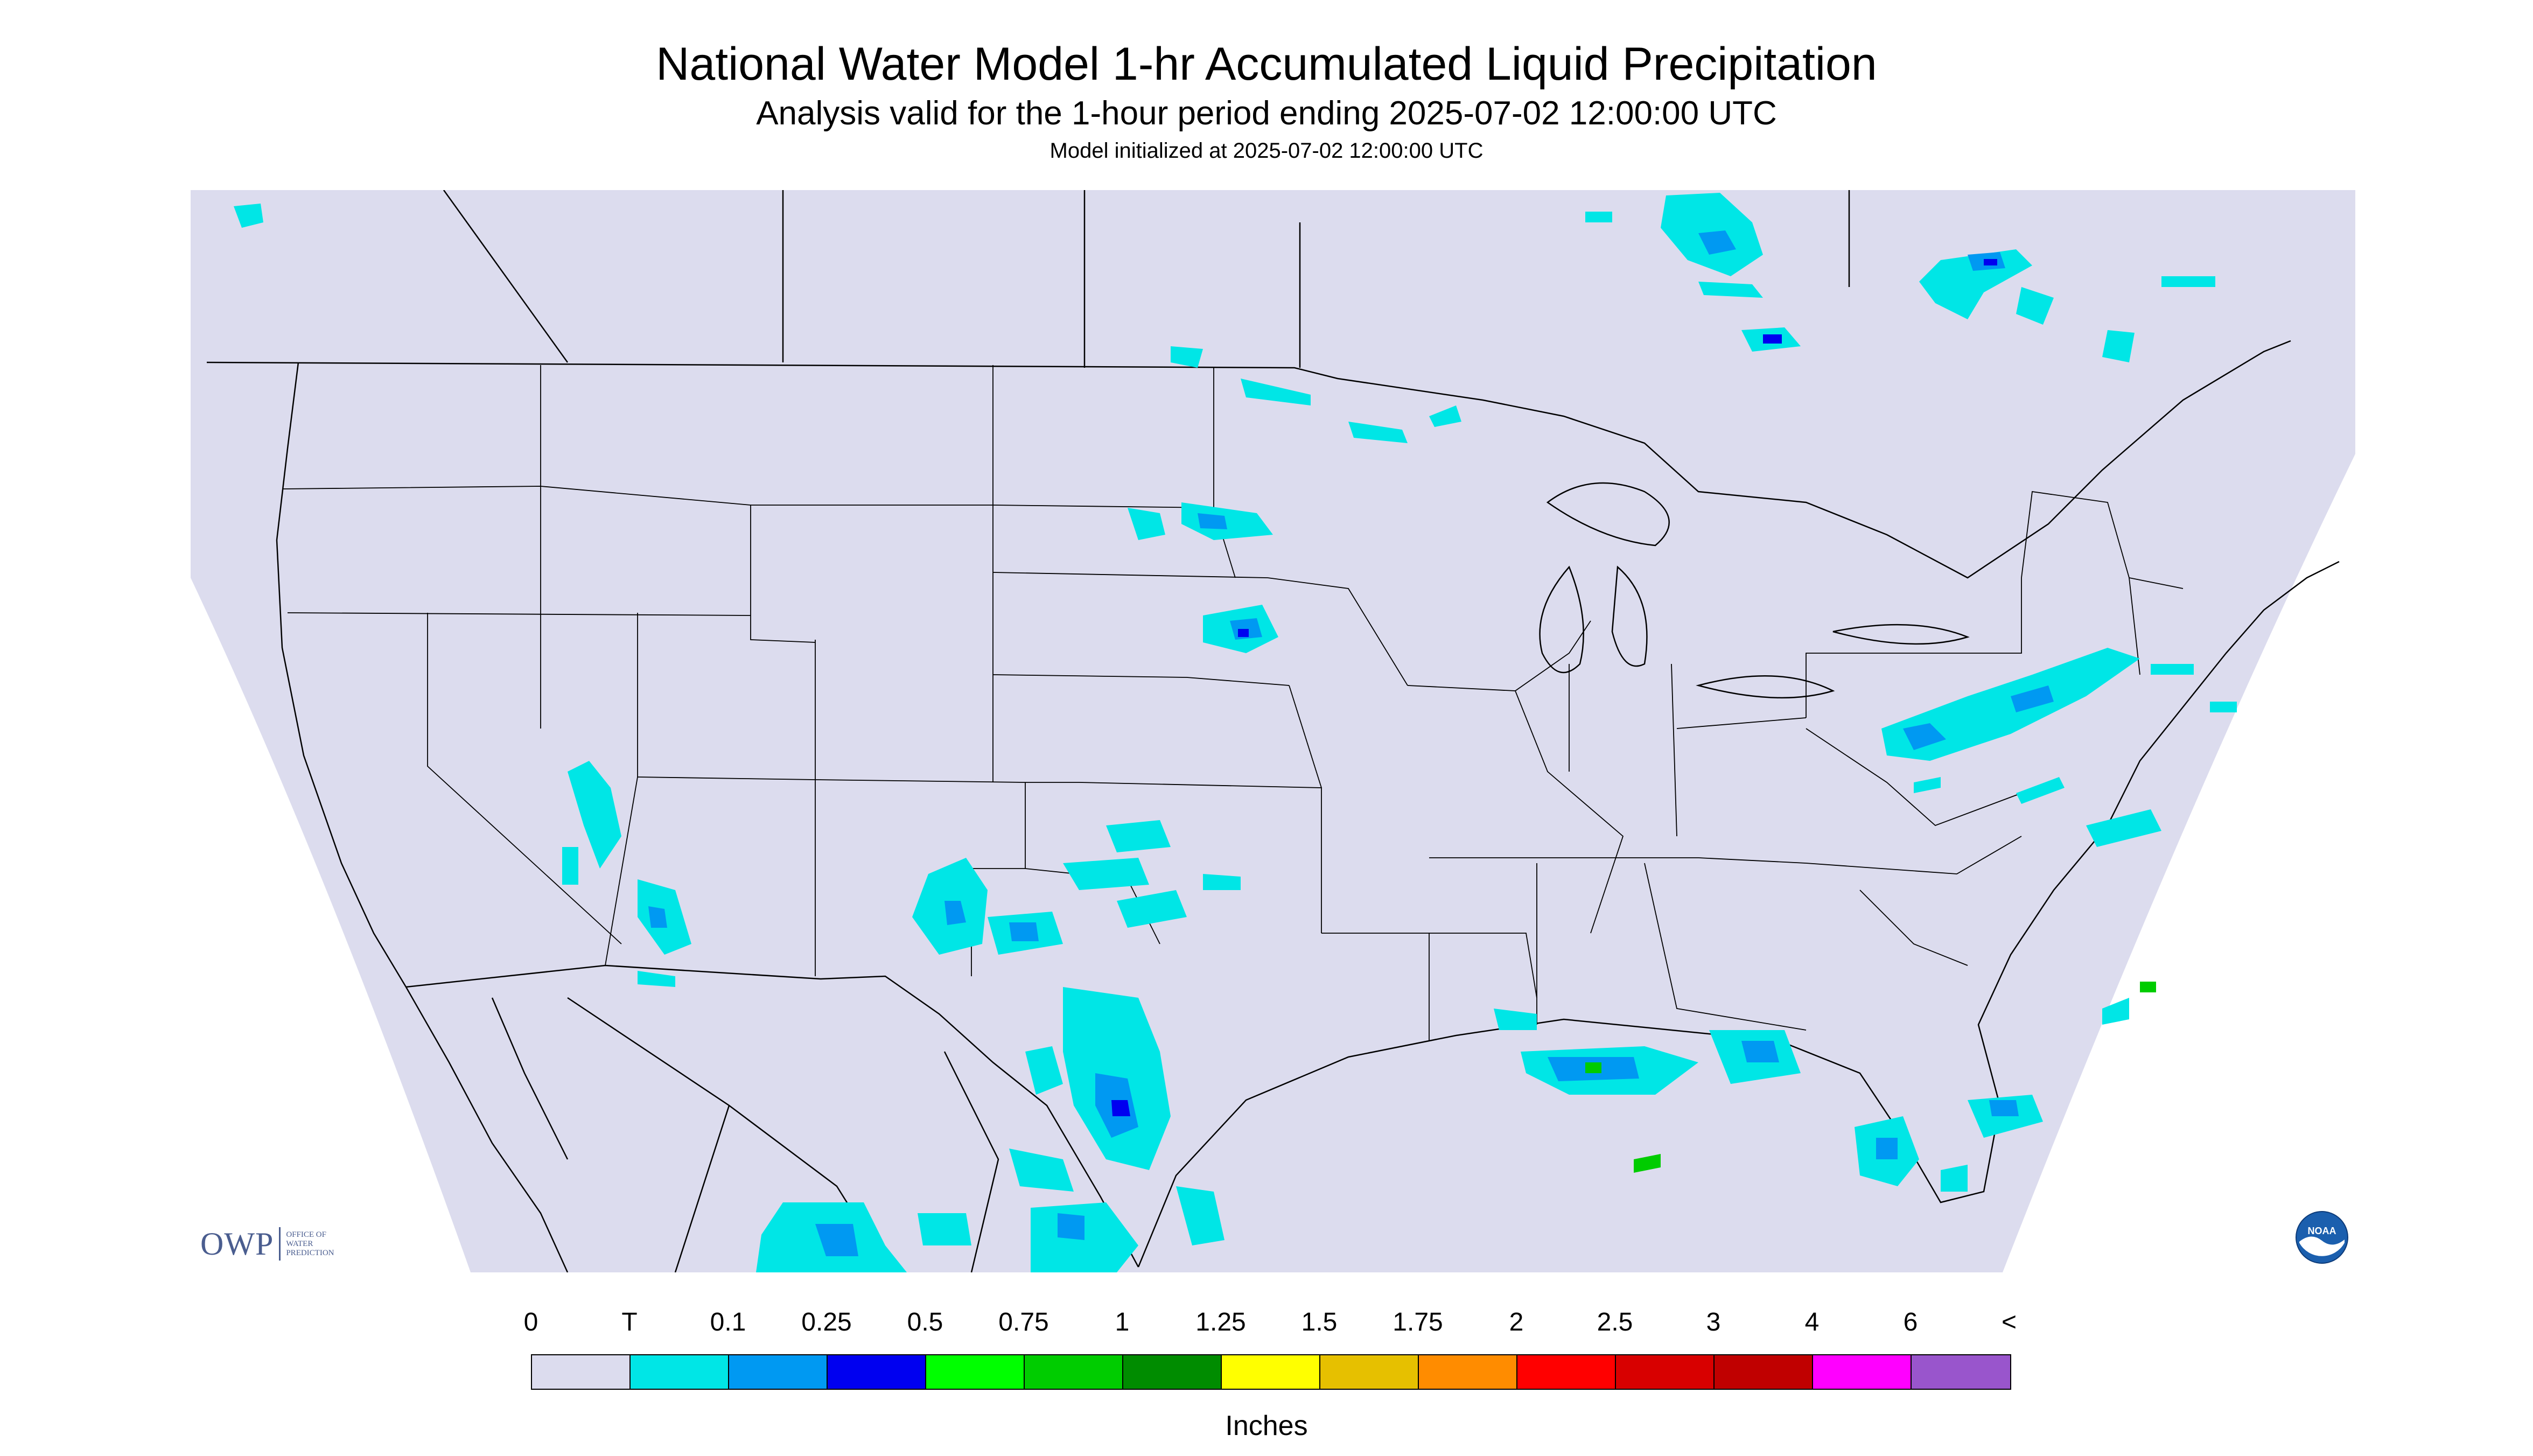  I want to click on outside-domain-right, so click(2179, 863).